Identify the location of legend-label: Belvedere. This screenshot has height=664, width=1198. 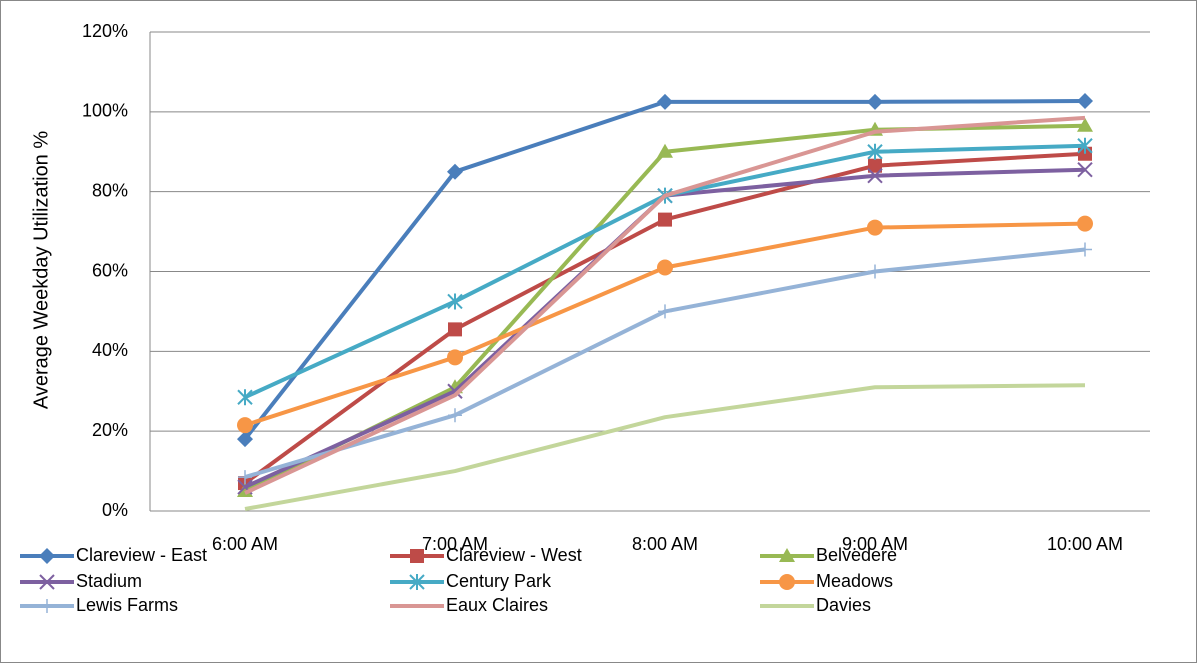
(856, 555).